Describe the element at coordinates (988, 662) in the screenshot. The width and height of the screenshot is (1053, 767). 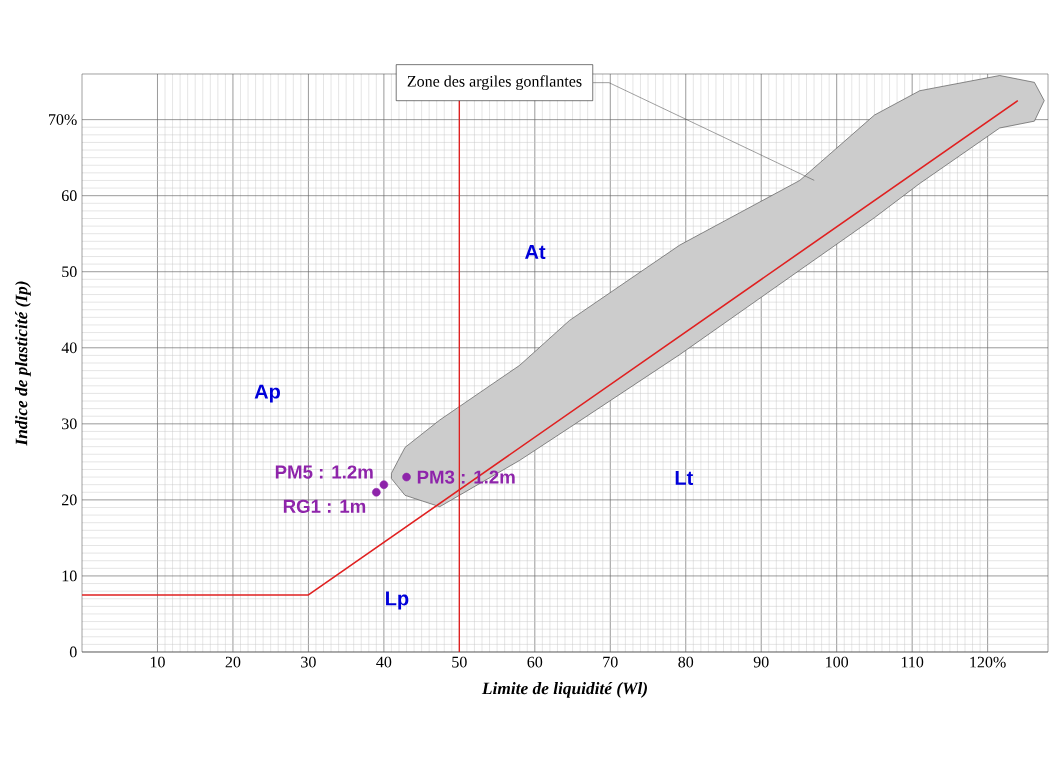
I see `x-tick-label: 120%` at that location.